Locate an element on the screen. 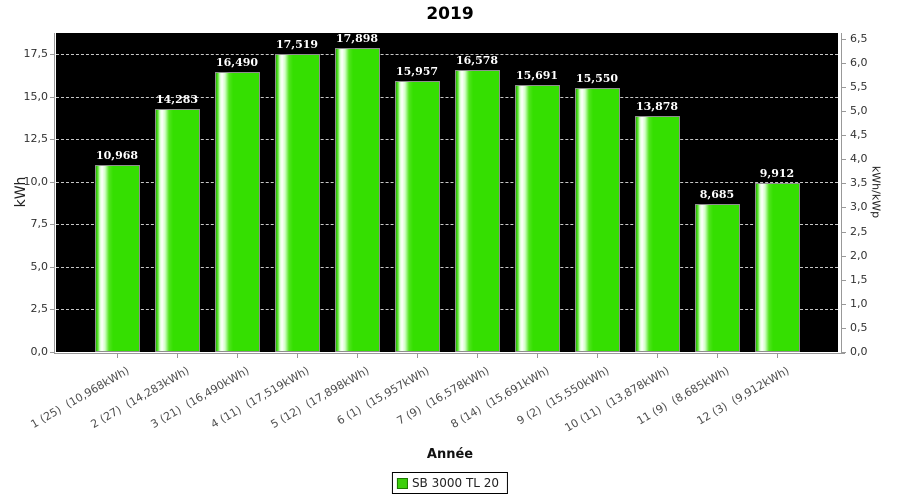 The height and width of the screenshot is (500, 900). bar-value-label: 14,283 is located at coordinates (177, 99).